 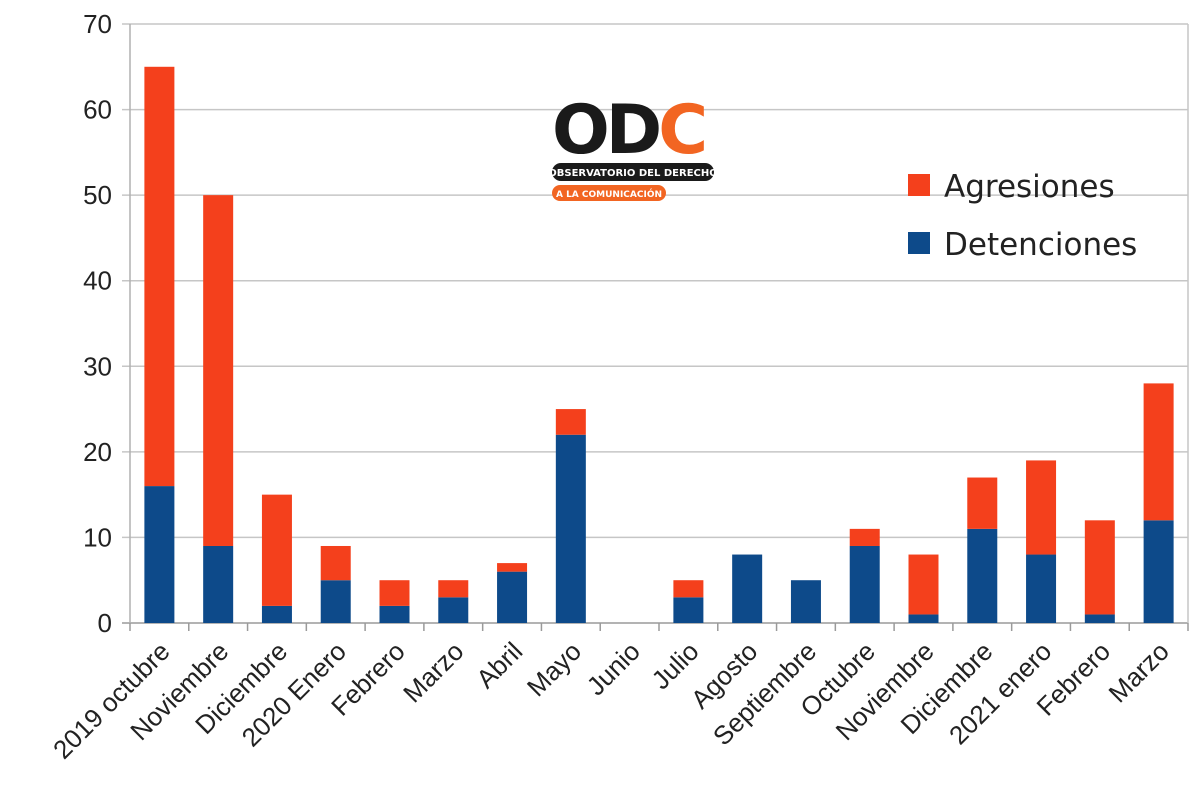 What do you see at coordinates (105, 623) in the screenshot?
I see `y-tick-label: 0` at bounding box center [105, 623].